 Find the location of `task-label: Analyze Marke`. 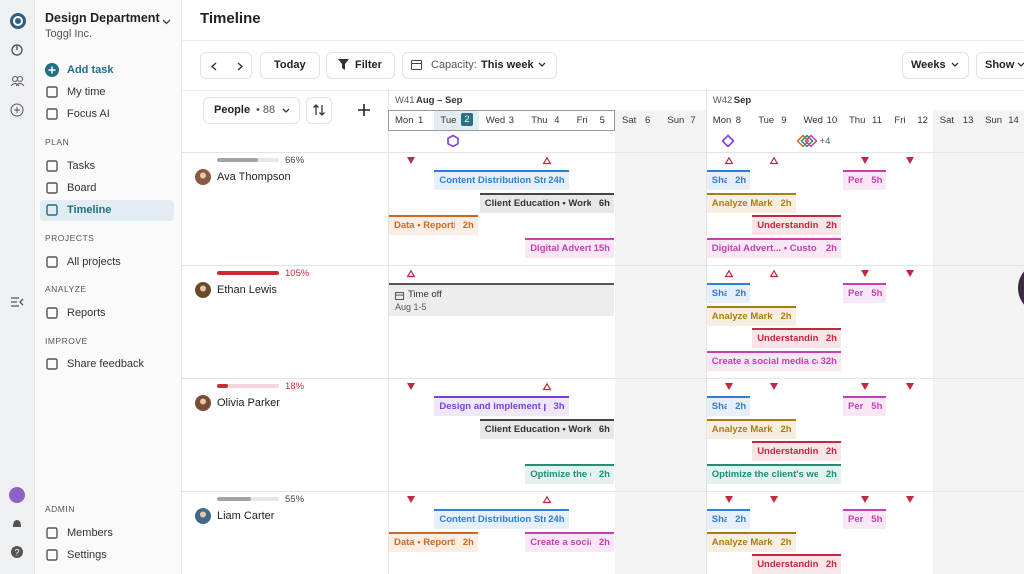

task-label: Analyze Marke is located at coordinates (742, 542).